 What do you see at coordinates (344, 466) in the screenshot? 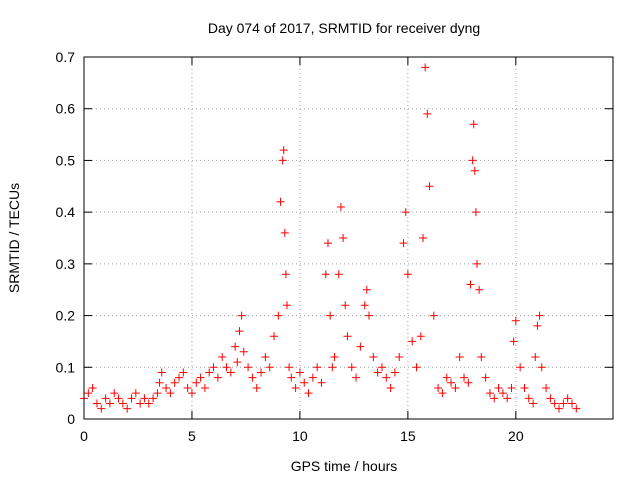
I see `x-axis-label: GPS time / hours` at bounding box center [344, 466].